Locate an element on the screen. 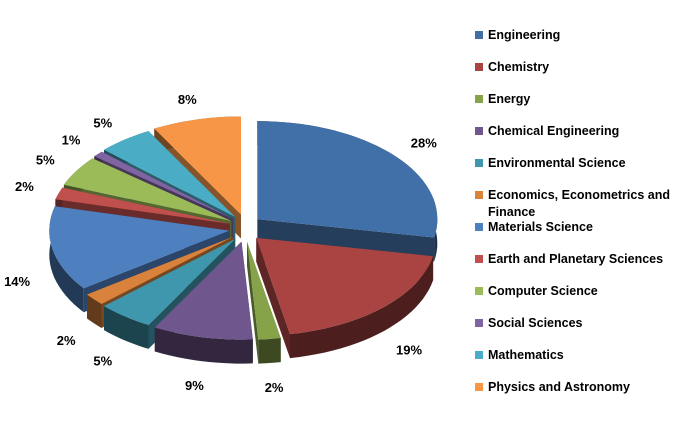 Image resolution: width=681 pixels, height=428 pixels. legend-item: Chemistry is located at coordinates (575, 67).